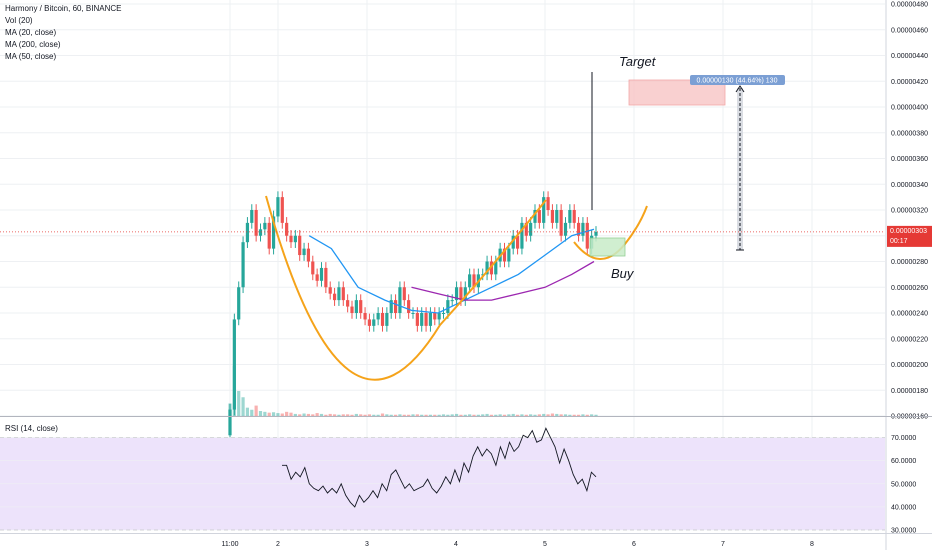 The height and width of the screenshot is (550, 932). I want to click on price-badge-value: 0.00000303, so click(908, 231).